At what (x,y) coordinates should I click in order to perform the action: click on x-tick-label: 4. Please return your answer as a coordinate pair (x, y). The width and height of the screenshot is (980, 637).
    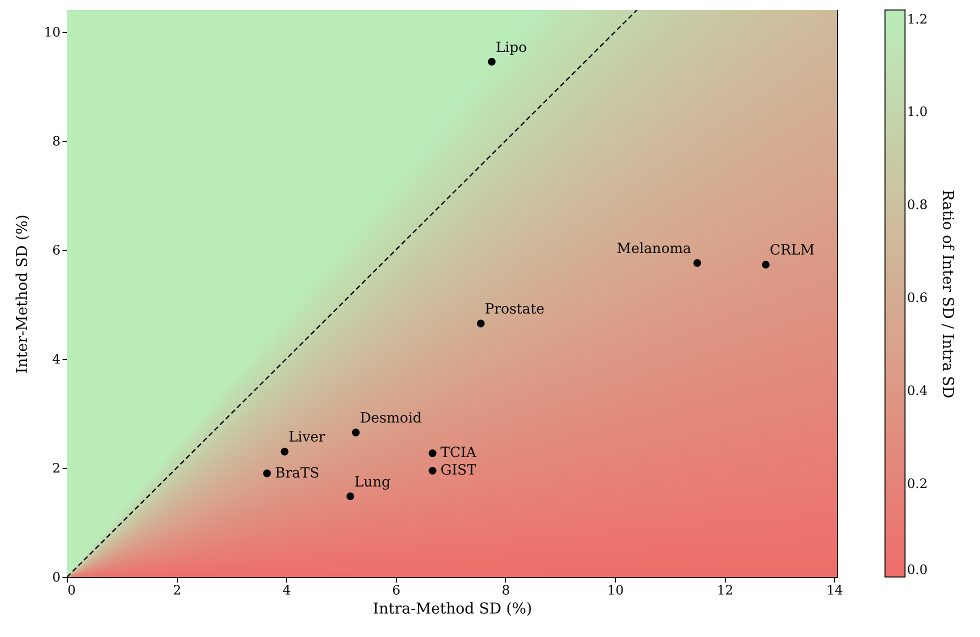
    Looking at the image, I should click on (286, 591).